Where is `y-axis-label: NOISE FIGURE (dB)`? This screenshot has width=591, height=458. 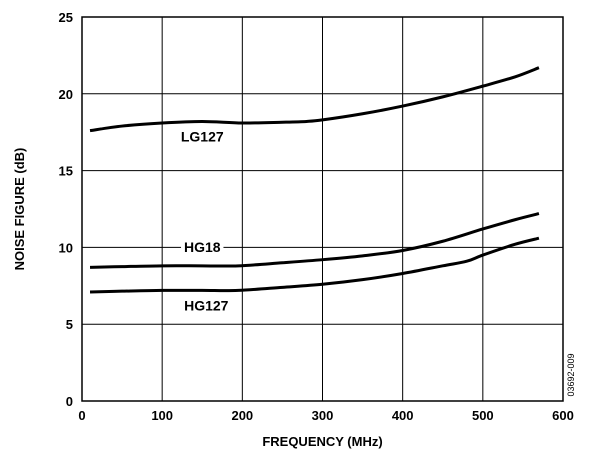
y-axis-label: NOISE FIGURE (dB) is located at coordinates (19, 209).